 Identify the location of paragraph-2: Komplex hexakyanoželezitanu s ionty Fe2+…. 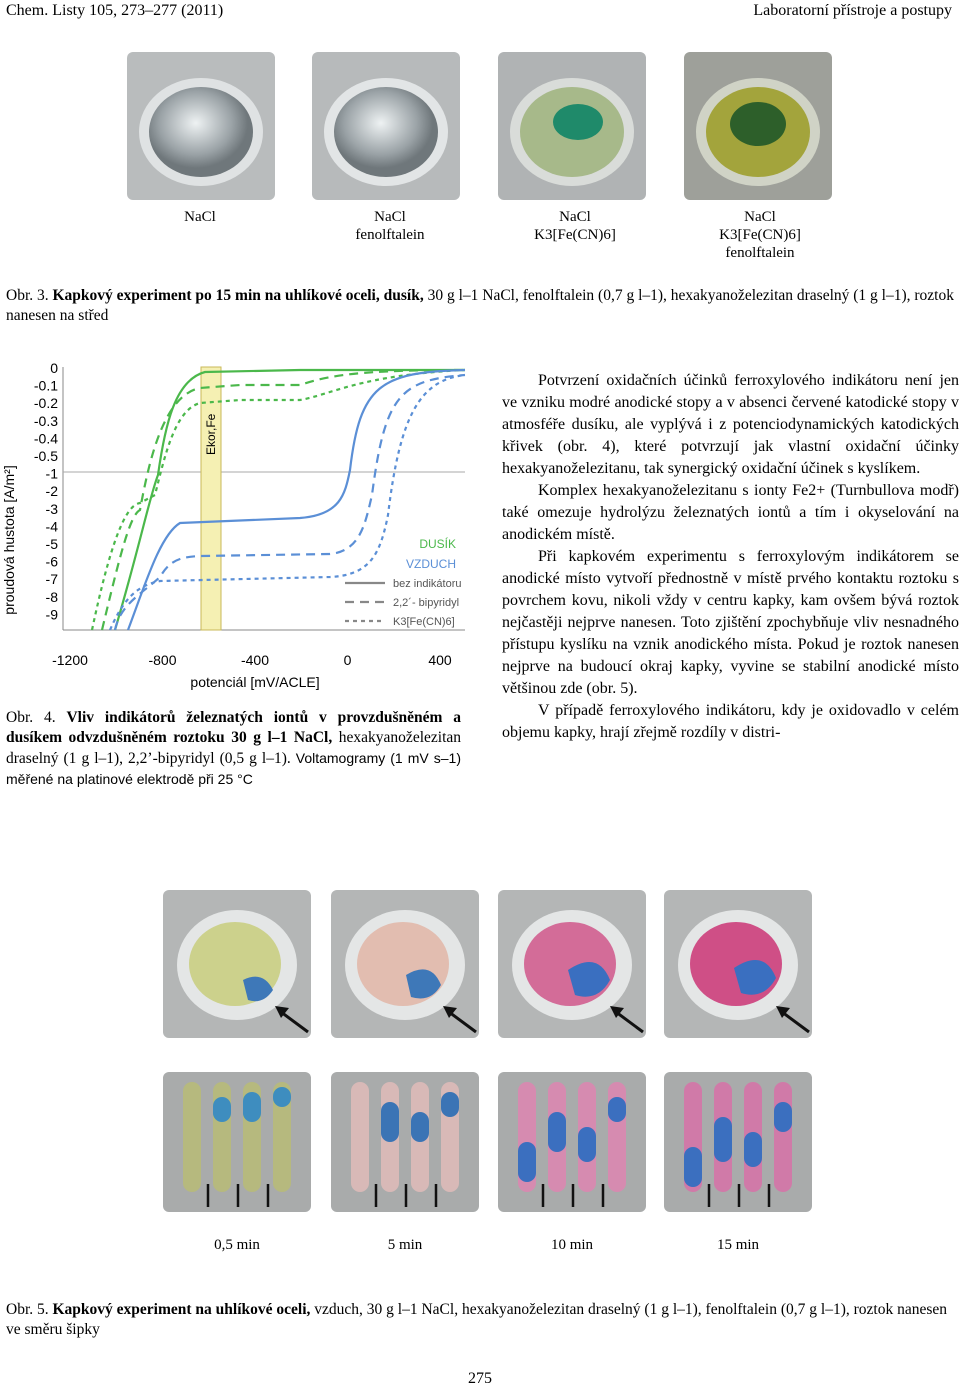
(730, 512).